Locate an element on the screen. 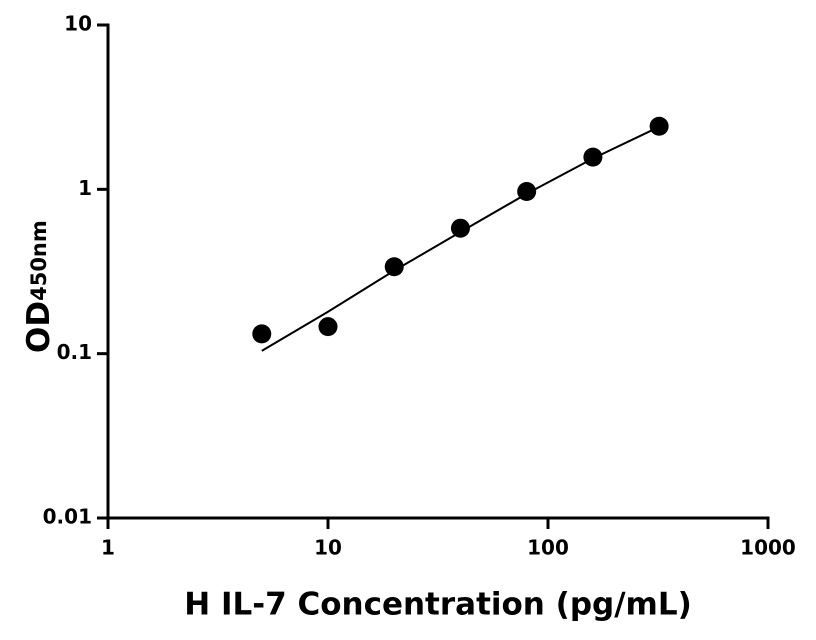  x-tick-label: 1 is located at coordinates (108, 548).